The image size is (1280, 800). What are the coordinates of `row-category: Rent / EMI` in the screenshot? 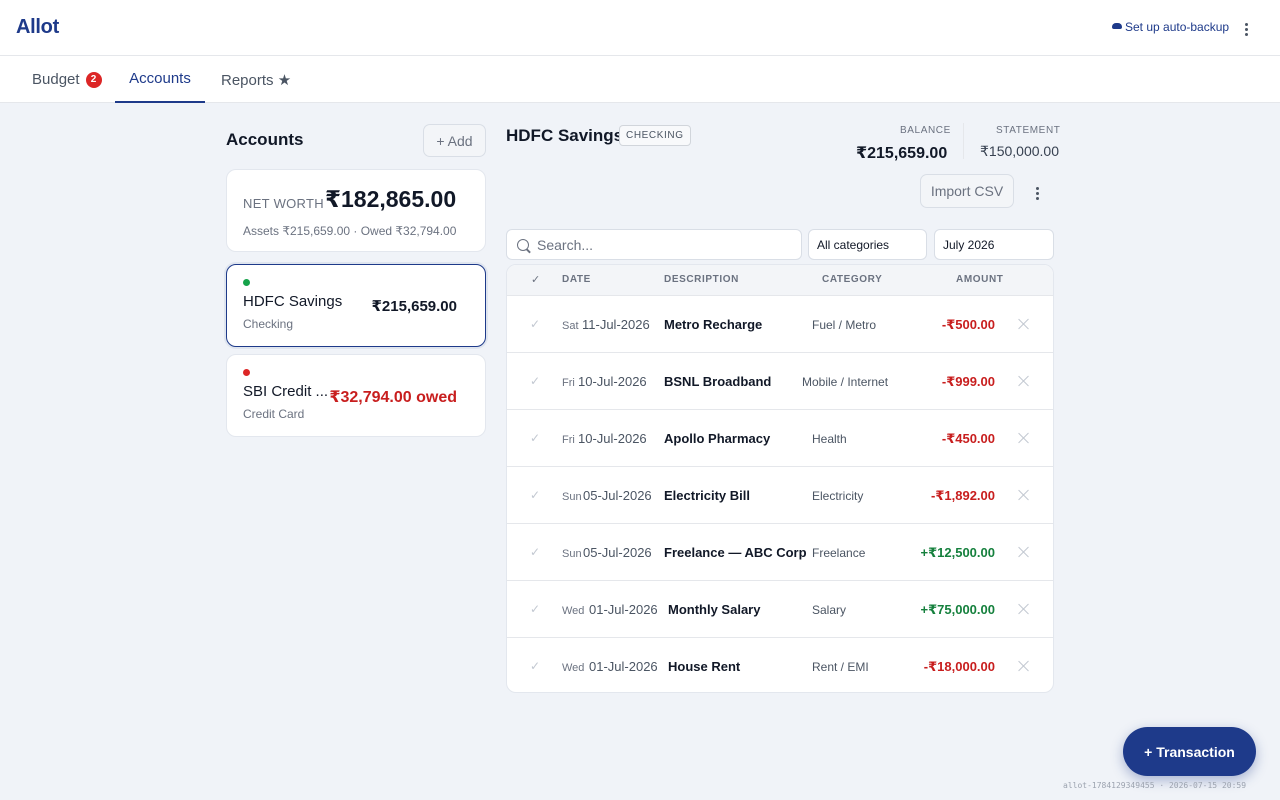 It's located at (840, 667).